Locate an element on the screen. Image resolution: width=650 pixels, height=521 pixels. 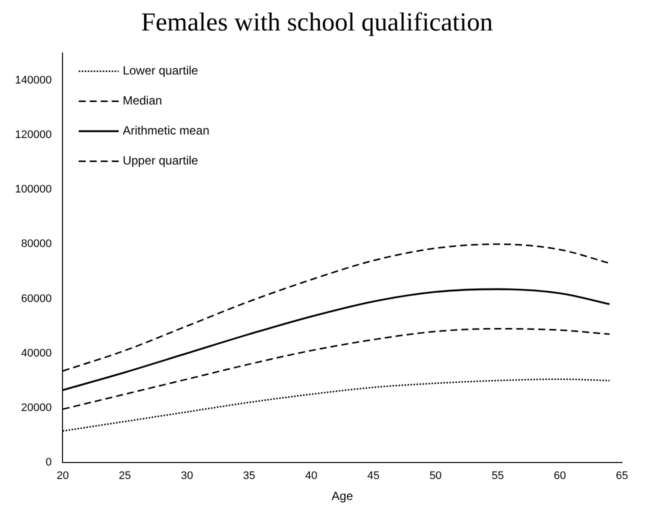
y-tick-label: 100000 is located at coordinates (33, 190).